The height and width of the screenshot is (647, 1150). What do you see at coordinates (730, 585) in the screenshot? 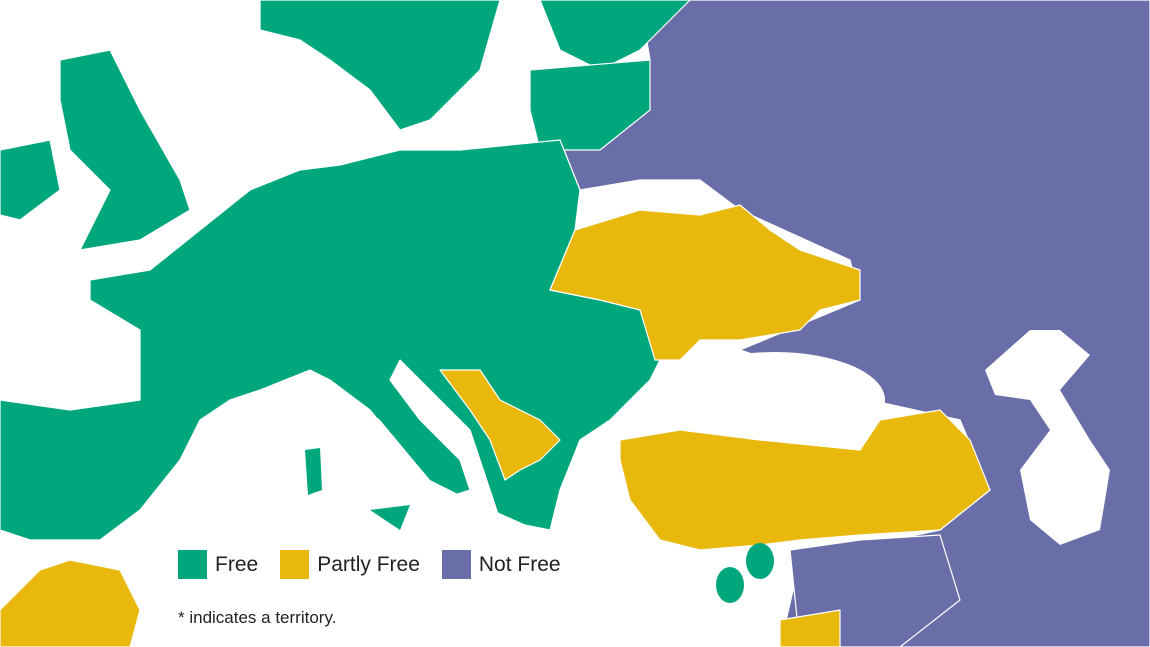
I see `region-cyprus-israel-marker` at bounding box center [730, 585].